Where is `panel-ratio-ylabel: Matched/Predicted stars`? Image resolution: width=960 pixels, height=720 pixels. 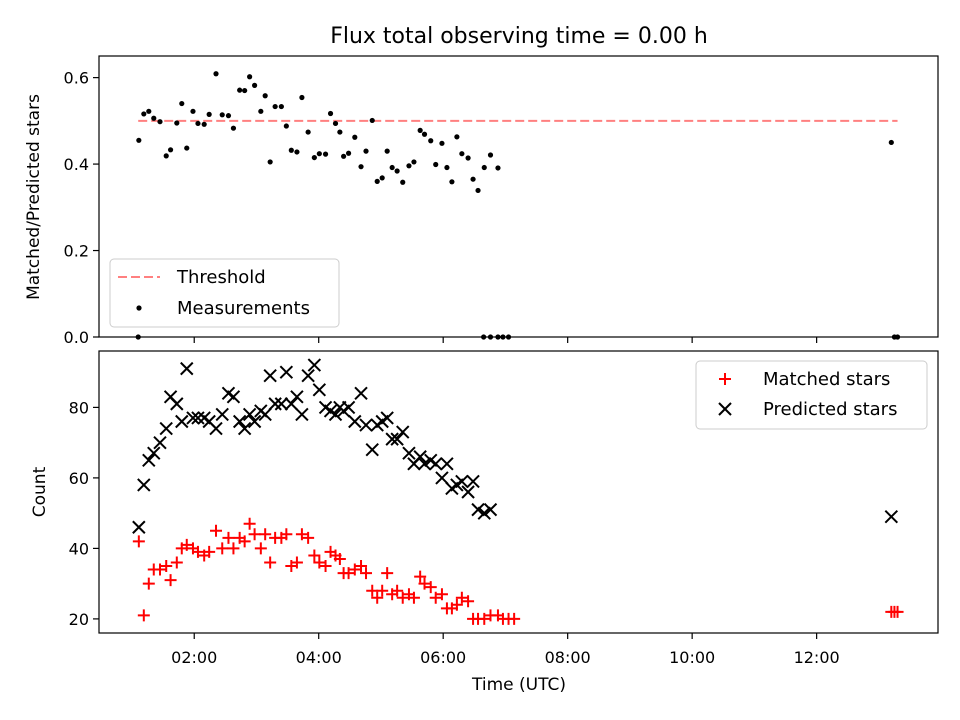
panel-ratio-ylabel: Matched/Predicted stars is located at coordinates (34, 197).